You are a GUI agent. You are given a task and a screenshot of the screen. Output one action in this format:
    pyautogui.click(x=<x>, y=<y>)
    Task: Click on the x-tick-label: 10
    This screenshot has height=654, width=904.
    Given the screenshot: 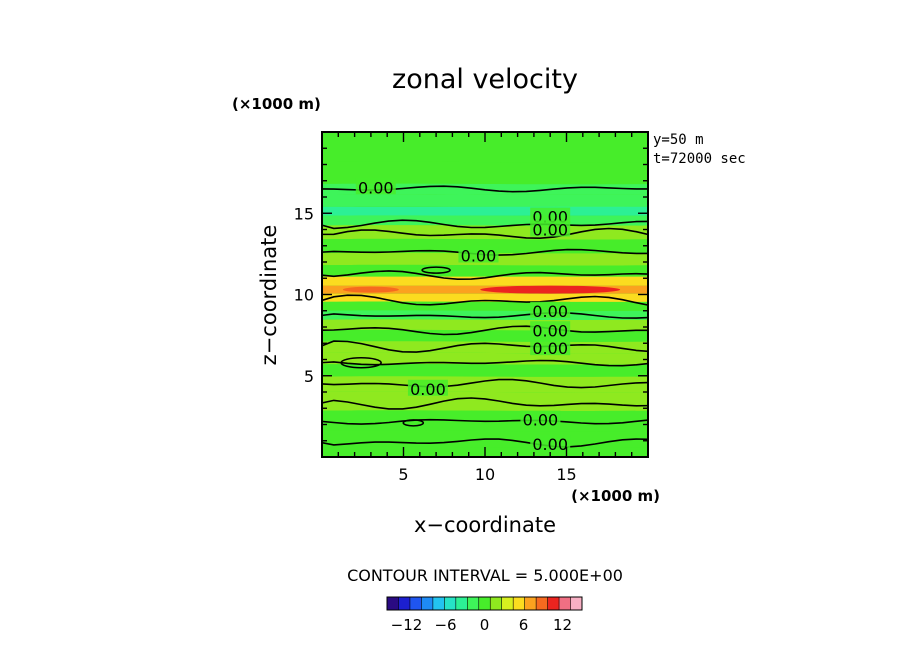 What is the action you would take?
    pyautogui.click(x=485, y=474)
    